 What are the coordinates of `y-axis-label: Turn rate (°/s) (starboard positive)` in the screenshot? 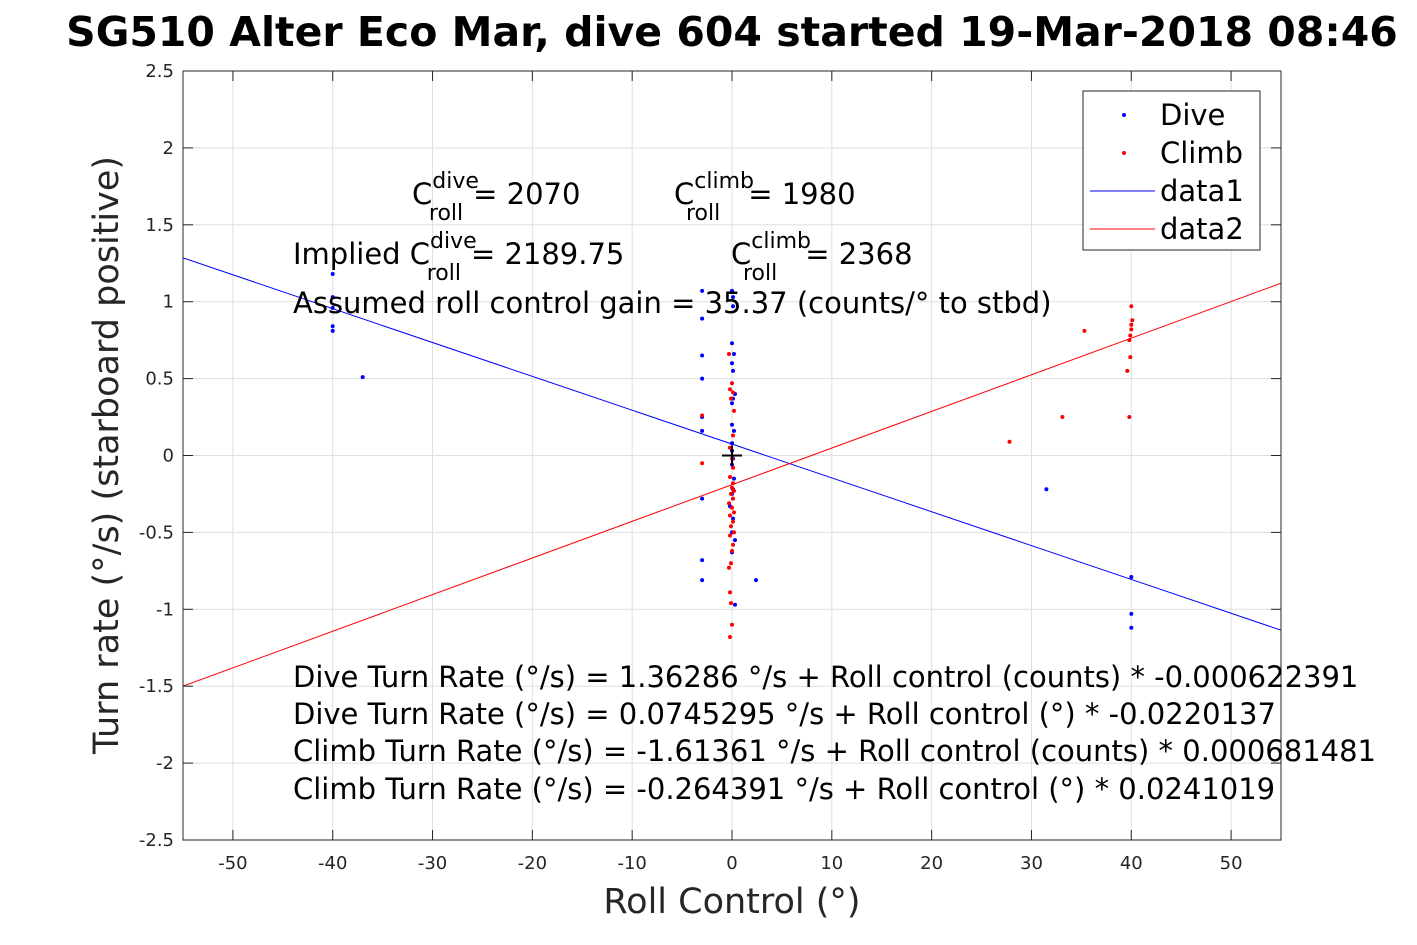 It's located at (107, 455).